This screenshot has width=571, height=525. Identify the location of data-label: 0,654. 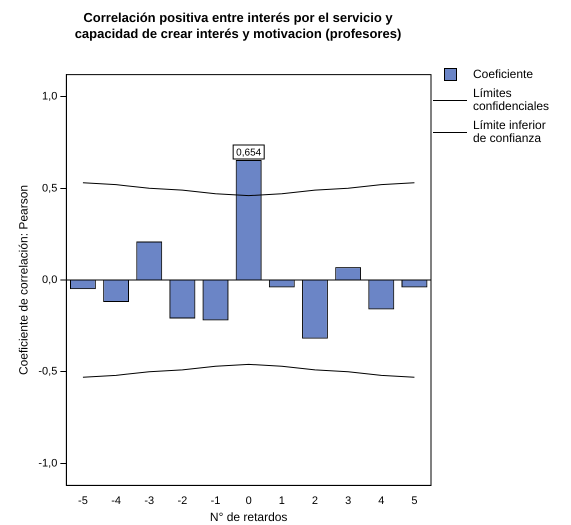
(249, 152).